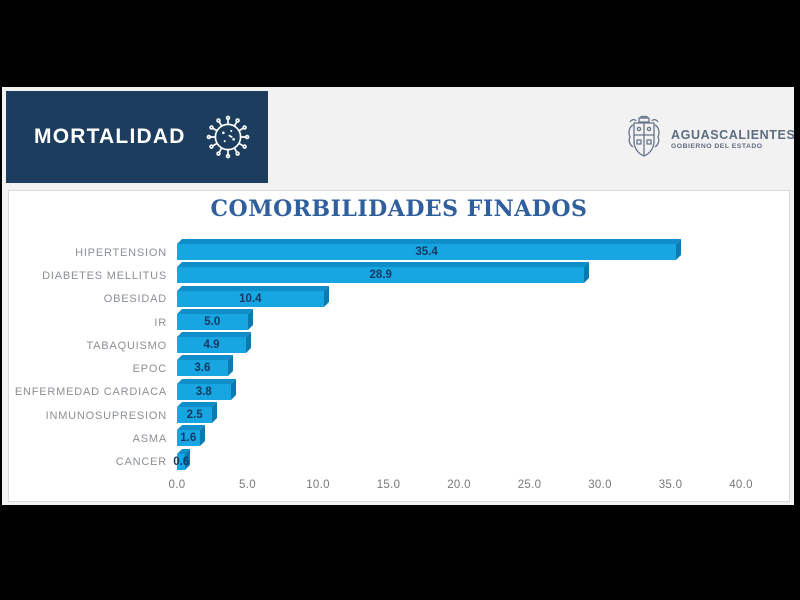  What do you see at coordinates (741, 485) in the screenshot?
I see `x-tick-label: 40.0` at bounding box center [741, 485].